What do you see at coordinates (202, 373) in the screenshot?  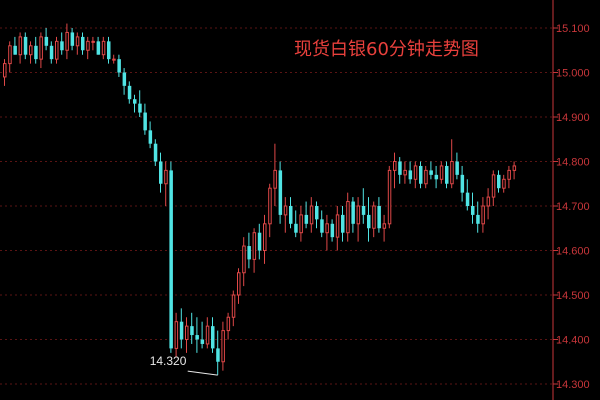 I see `annotation-line` at bounding box center [202, 373].